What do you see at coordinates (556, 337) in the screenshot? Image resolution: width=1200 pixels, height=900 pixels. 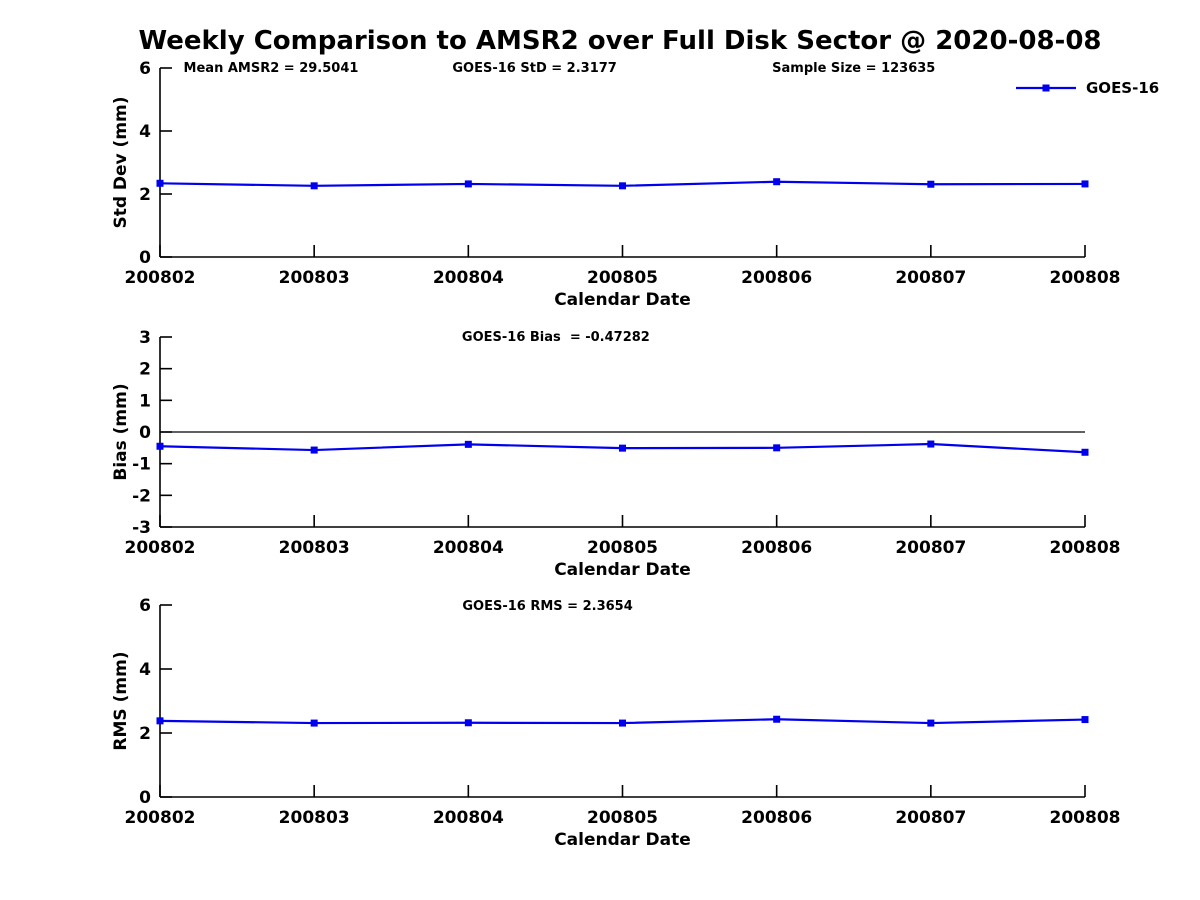 I see `annotation-text: GOES-16 Bias = -0.47282` at bounding box center [556, 337].